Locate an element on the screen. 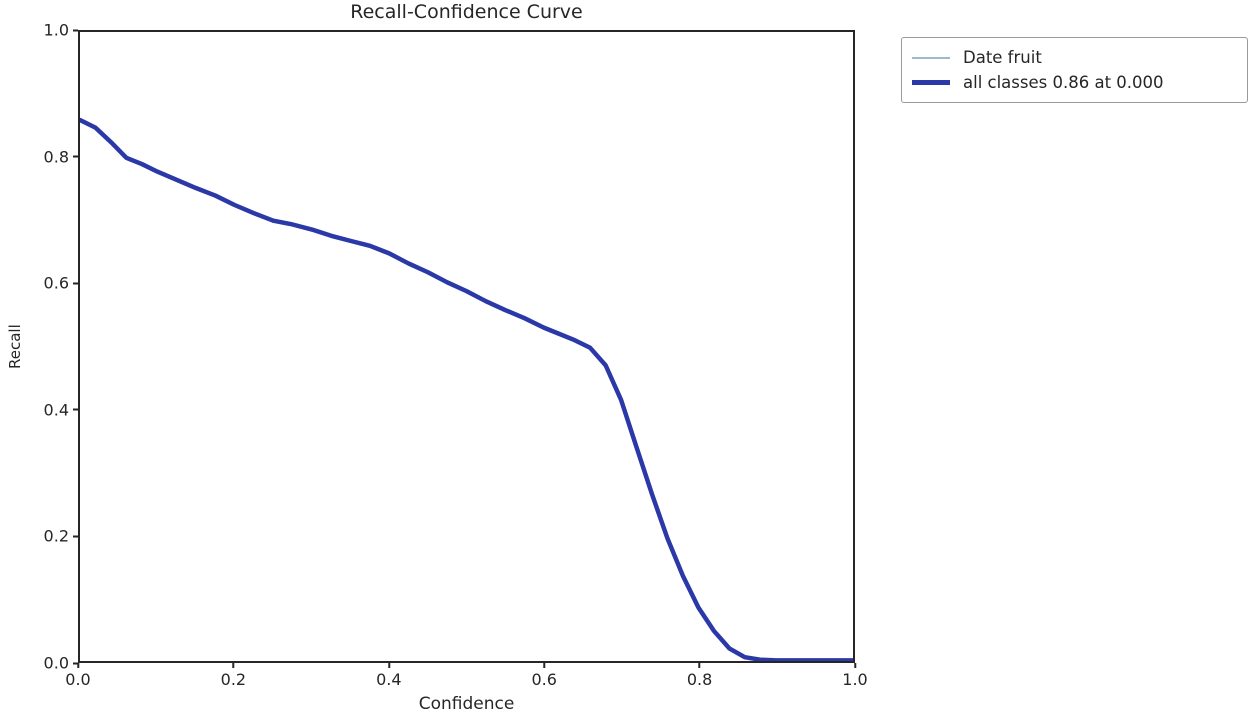 This screenshot has height=719, width=1255. legend-label-date-fruit: Date fruit is located at coordinates (1002, 57).